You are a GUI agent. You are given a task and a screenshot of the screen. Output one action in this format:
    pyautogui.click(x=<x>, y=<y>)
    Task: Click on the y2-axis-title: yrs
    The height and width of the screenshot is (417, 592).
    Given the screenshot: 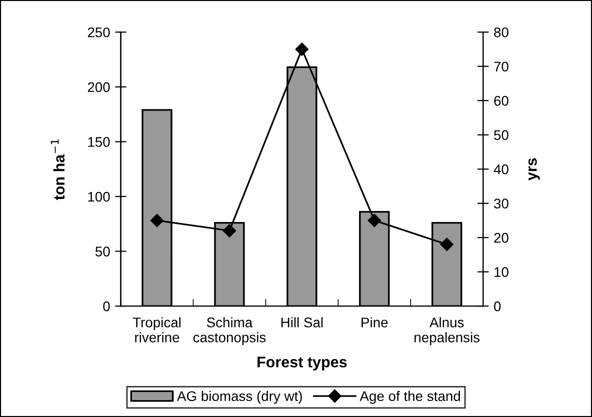 What is the action you would take?
    pyautogui.click(x=534, y=169)
    